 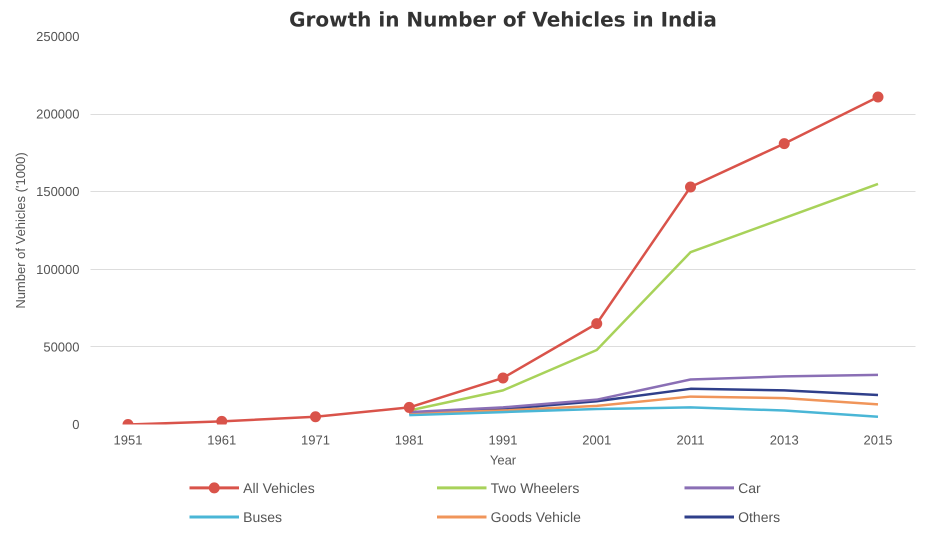 What do you see at coordinates (597, 440) in the screenshot?
I see `x-tick-label: 2001` at bounding box center [597, 440].